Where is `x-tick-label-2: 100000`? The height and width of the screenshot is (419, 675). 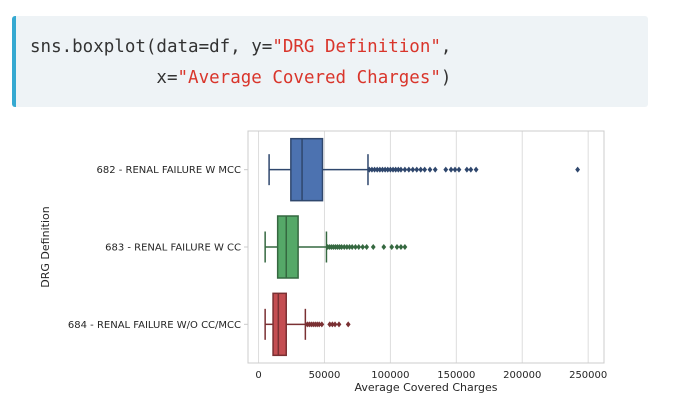 x-tick-label-2: 100000 is located at coordinates (390, 375).